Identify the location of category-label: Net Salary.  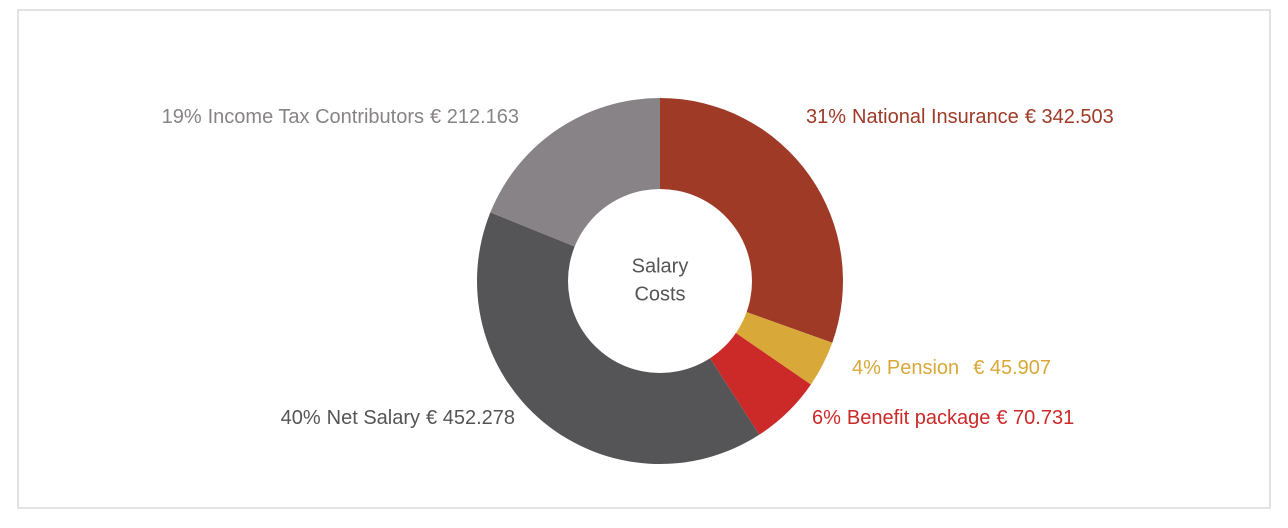
(373, 418).